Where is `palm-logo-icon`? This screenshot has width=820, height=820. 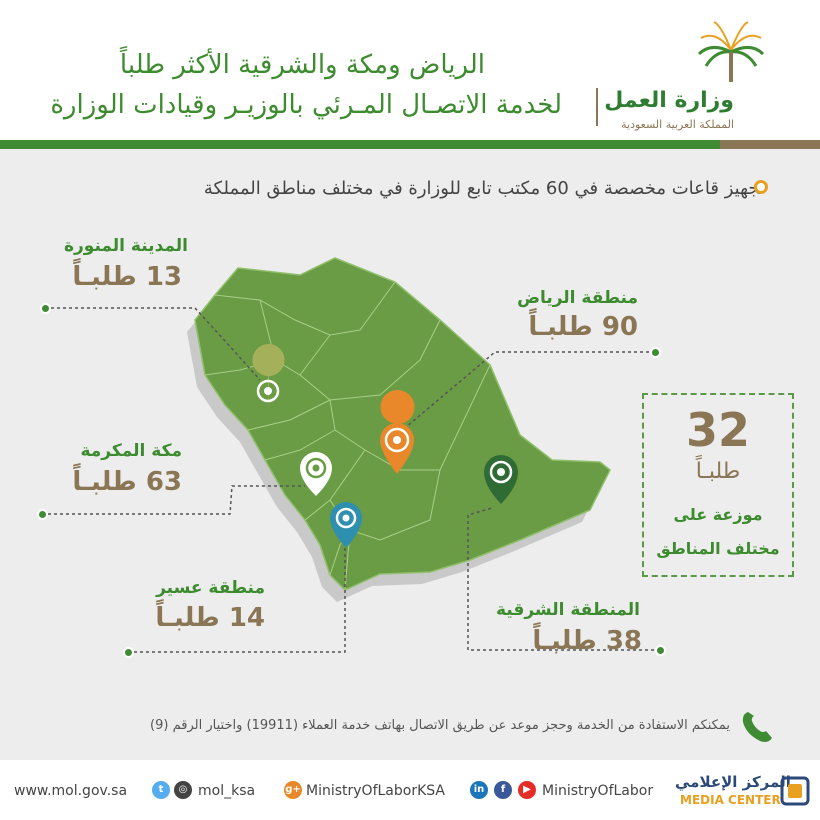
palm-logo-icon is located at coordinates (731, 51).